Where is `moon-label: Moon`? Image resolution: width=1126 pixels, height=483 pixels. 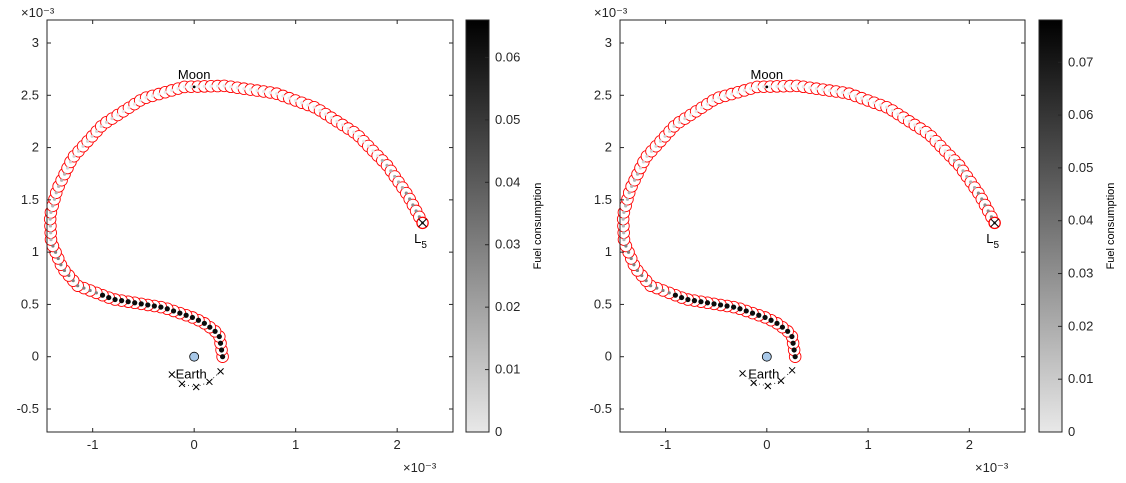 moon-label: Moon is located at coordinates (194, 74).